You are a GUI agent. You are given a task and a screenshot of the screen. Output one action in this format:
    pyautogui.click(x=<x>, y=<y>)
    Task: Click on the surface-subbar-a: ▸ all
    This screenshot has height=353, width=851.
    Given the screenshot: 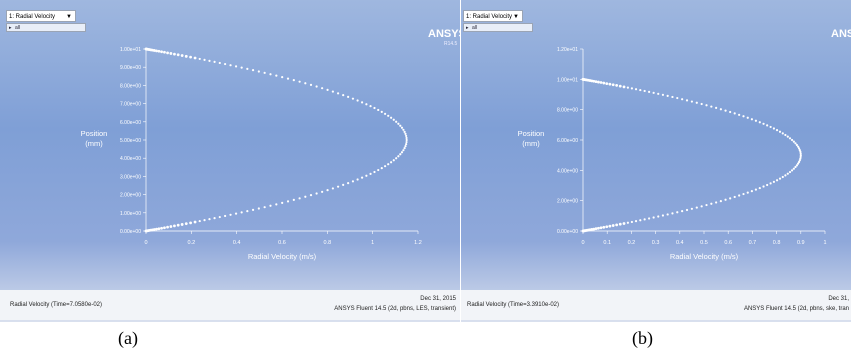 What is the action you would take?
    pyautogui.click(x=46, y=27)
    